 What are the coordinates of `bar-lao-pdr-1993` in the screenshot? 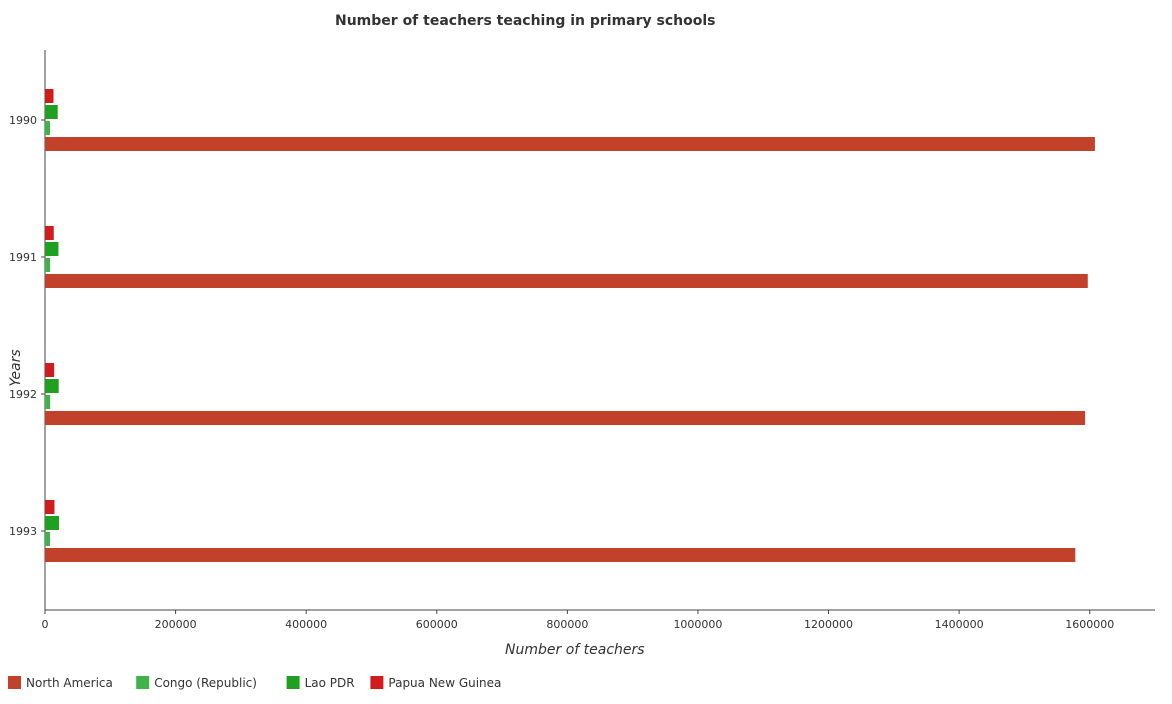 It's located at (52, 523).